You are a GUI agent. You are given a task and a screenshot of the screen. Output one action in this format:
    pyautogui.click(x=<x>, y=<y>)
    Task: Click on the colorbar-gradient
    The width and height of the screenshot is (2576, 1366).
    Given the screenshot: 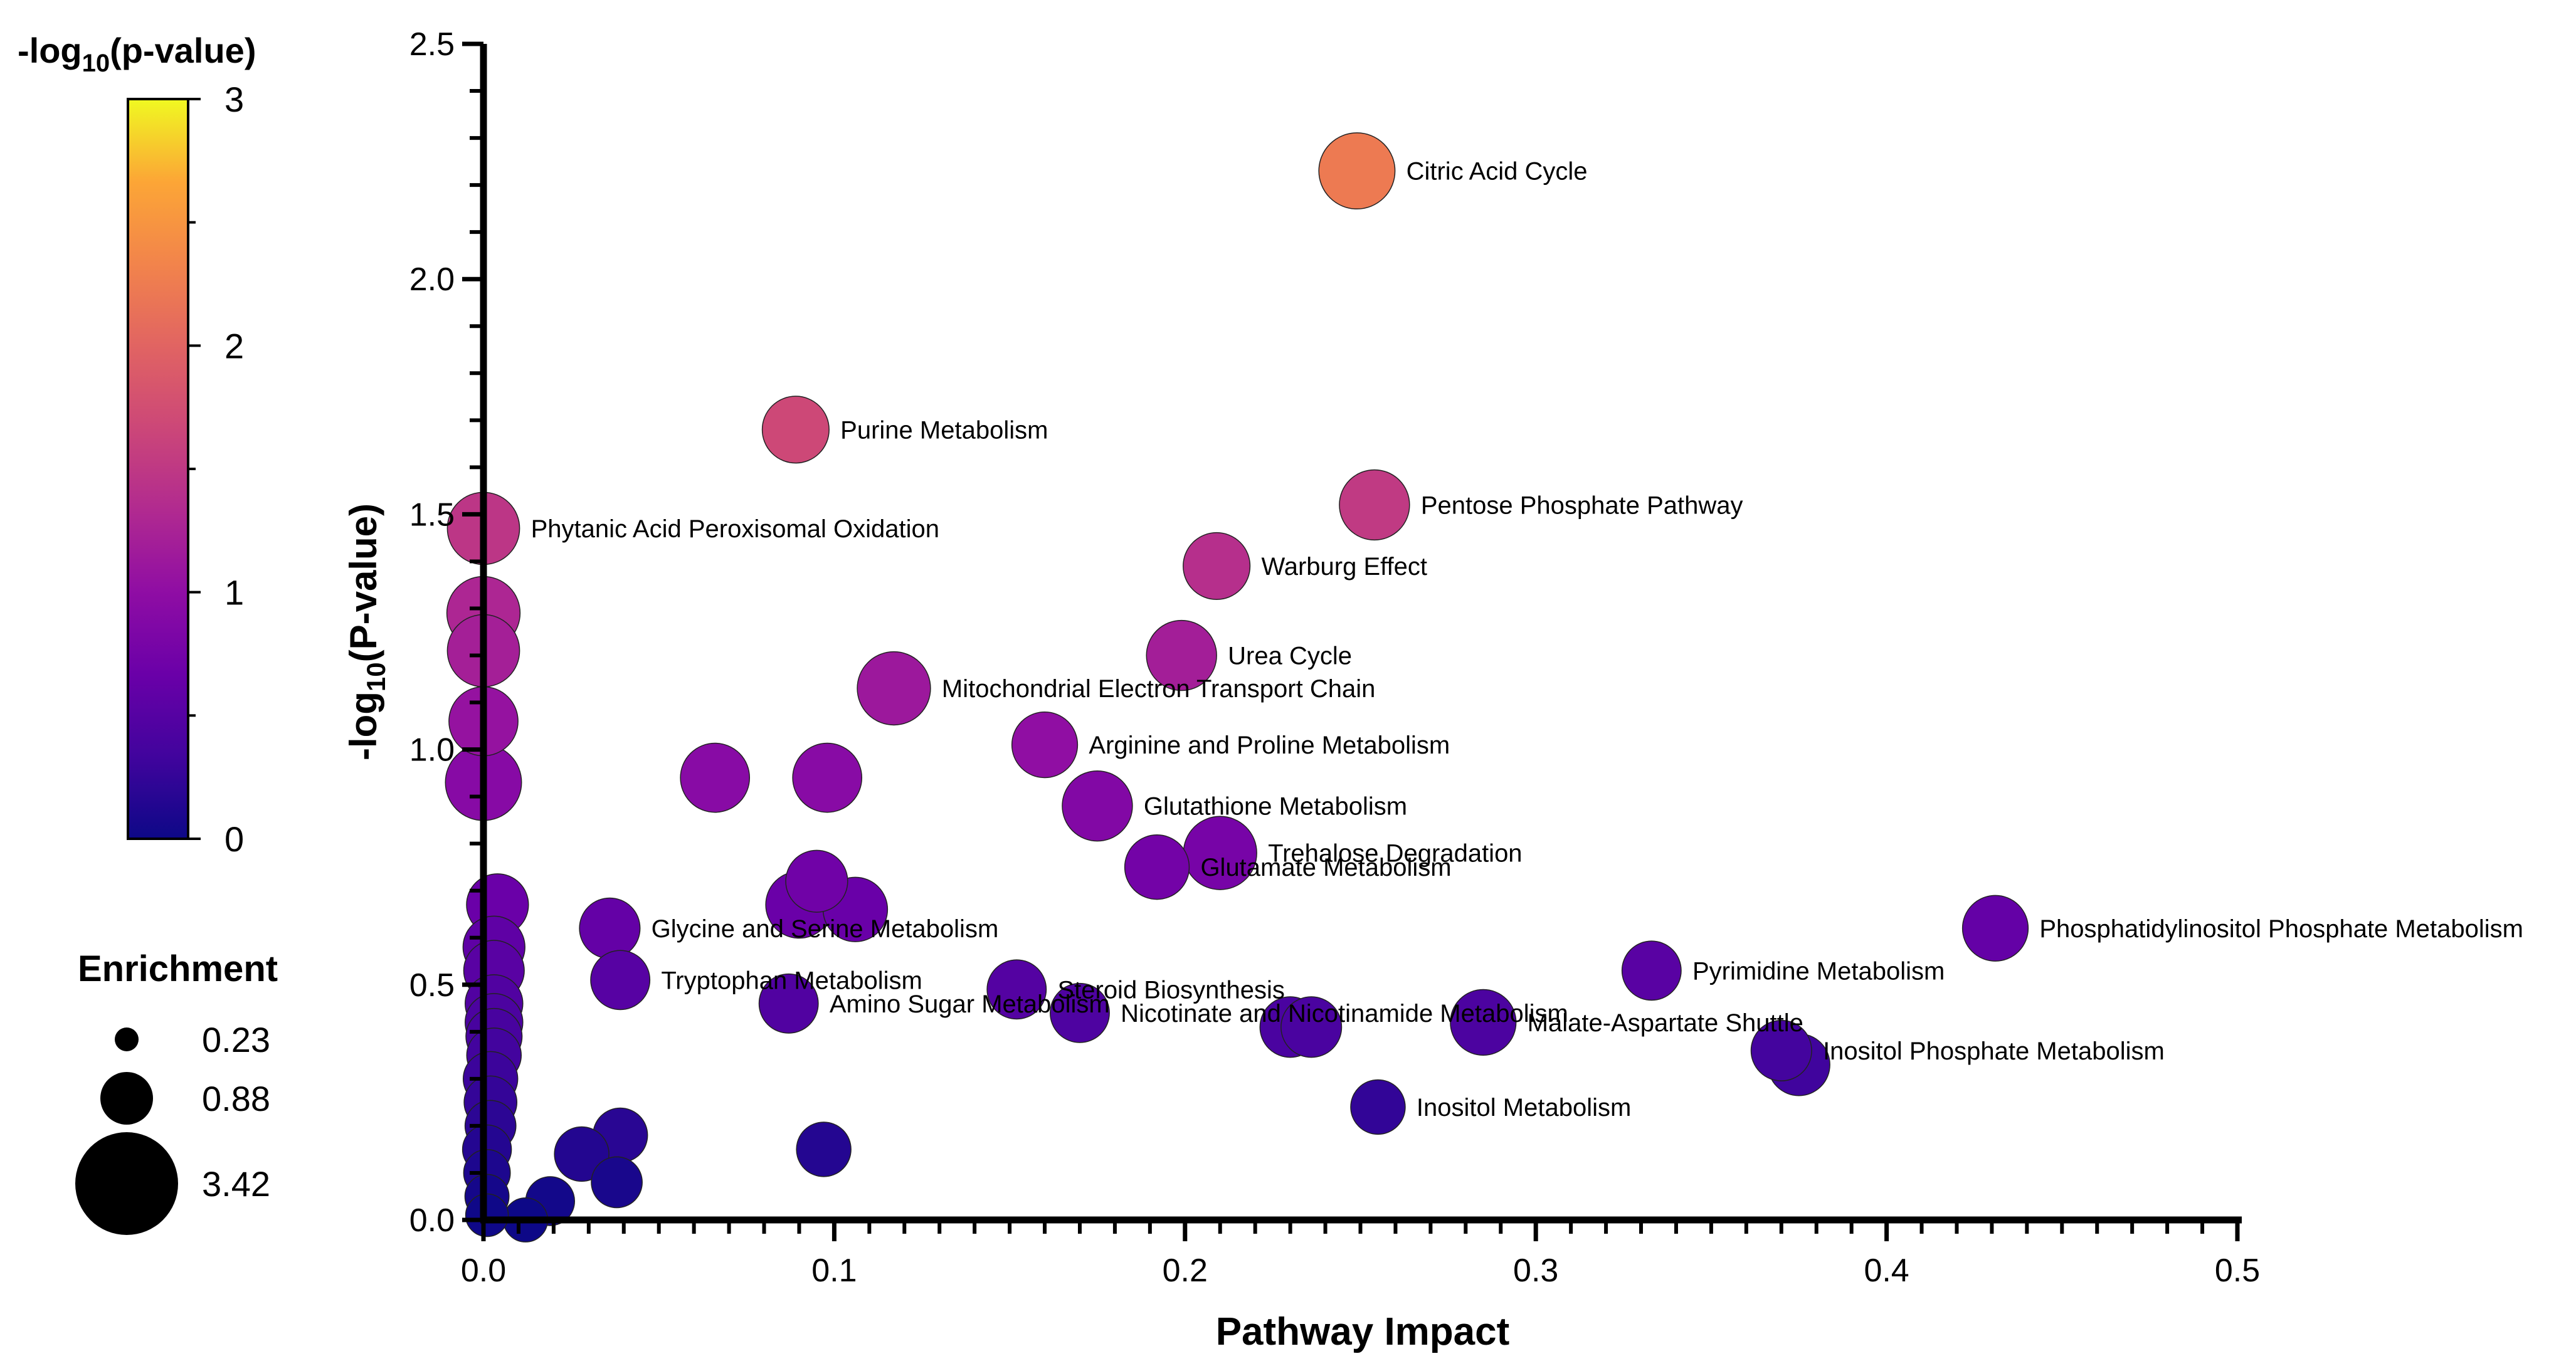 What is the action you would take?
    pyautogui.click(x=158, y=469)
    